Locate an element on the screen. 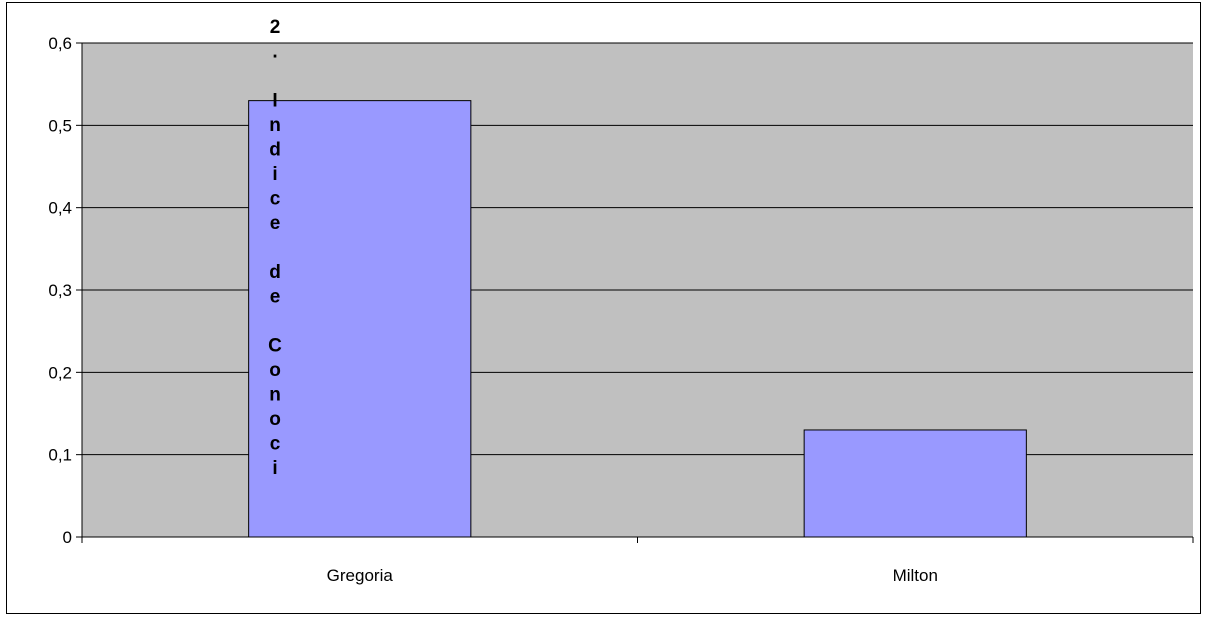 Image resolution: width=1207 pixels, height=618 pixels. chart-title-char: I is located at coordinates (274, 101).